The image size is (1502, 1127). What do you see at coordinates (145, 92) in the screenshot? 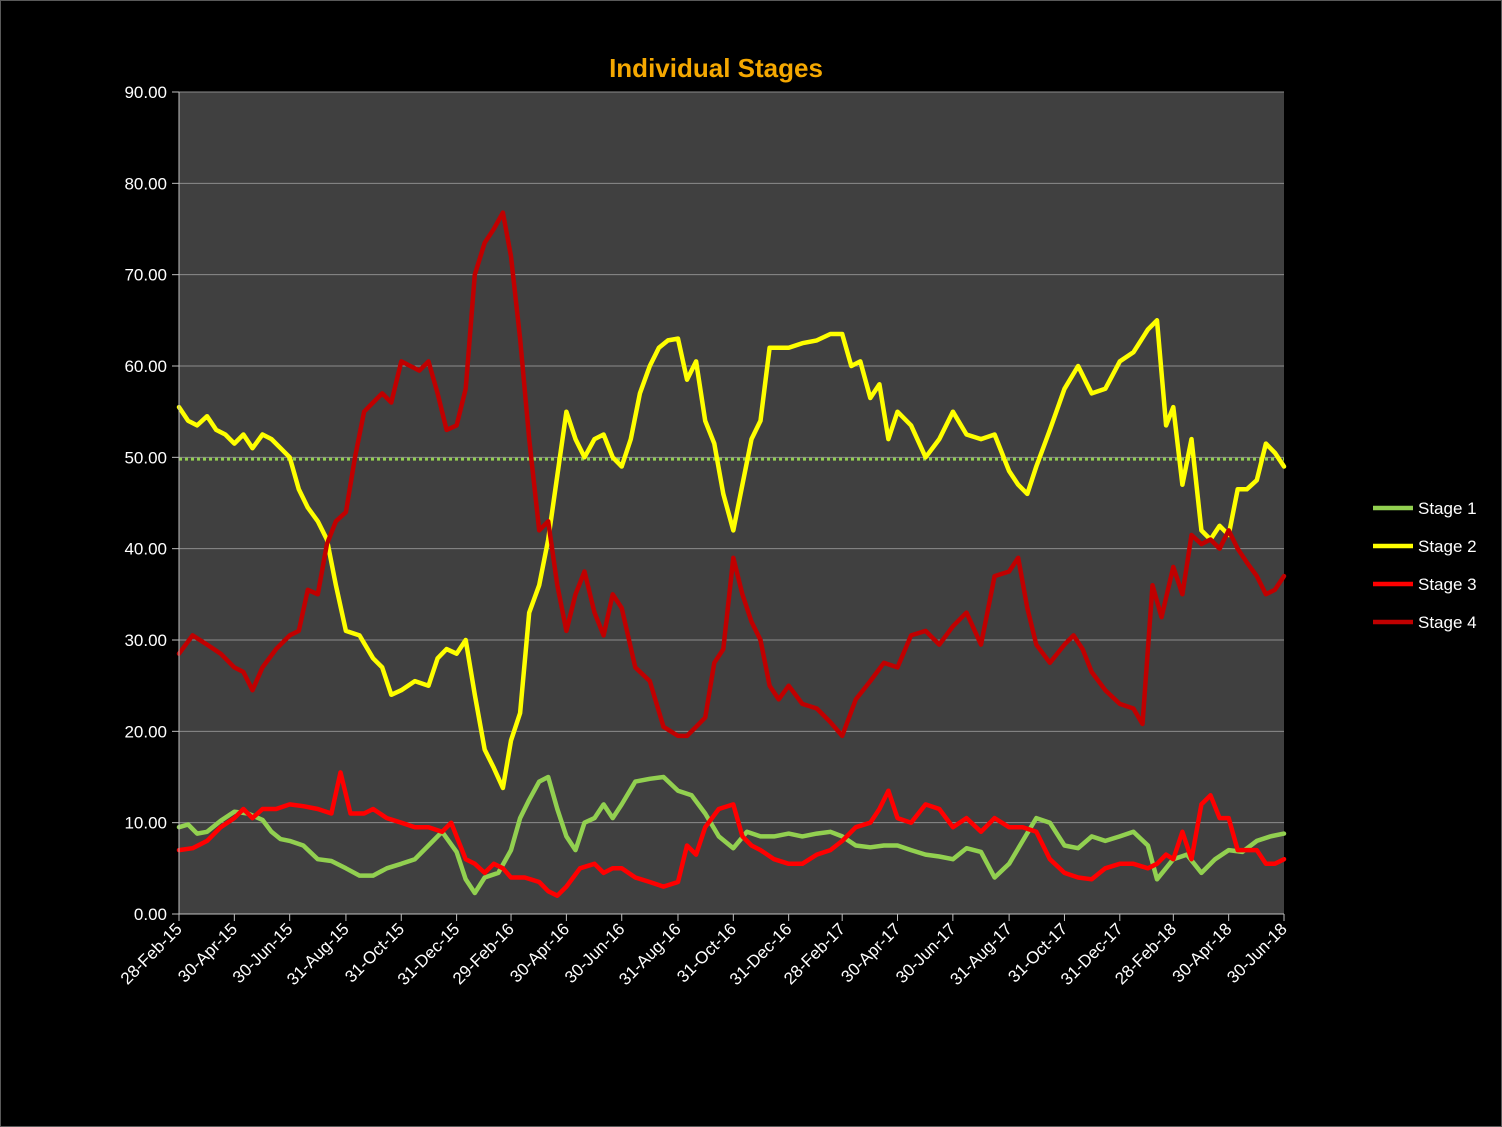
I see `y-tick-label: 90.00` at bounding box center [145, 92].